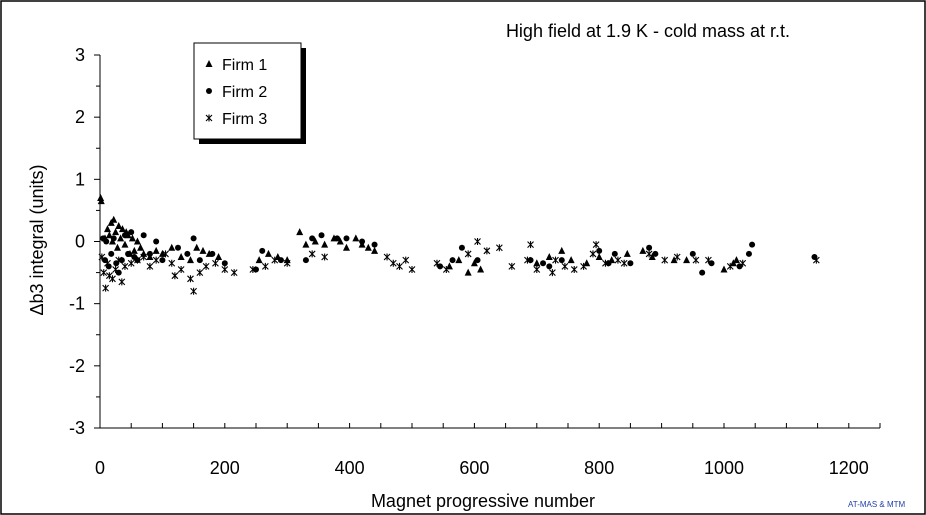 This screenshot has height=515, width=926. Describe the element at coordinates (724, 468) in the screenshot. I see `x-tick-label: 1000` at that location.